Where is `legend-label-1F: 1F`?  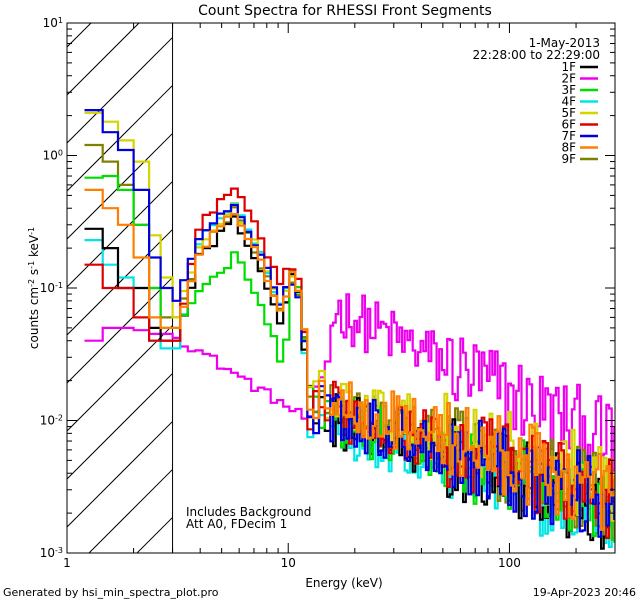 legend-label-1F: 1F is located at coordinates (568, 67).